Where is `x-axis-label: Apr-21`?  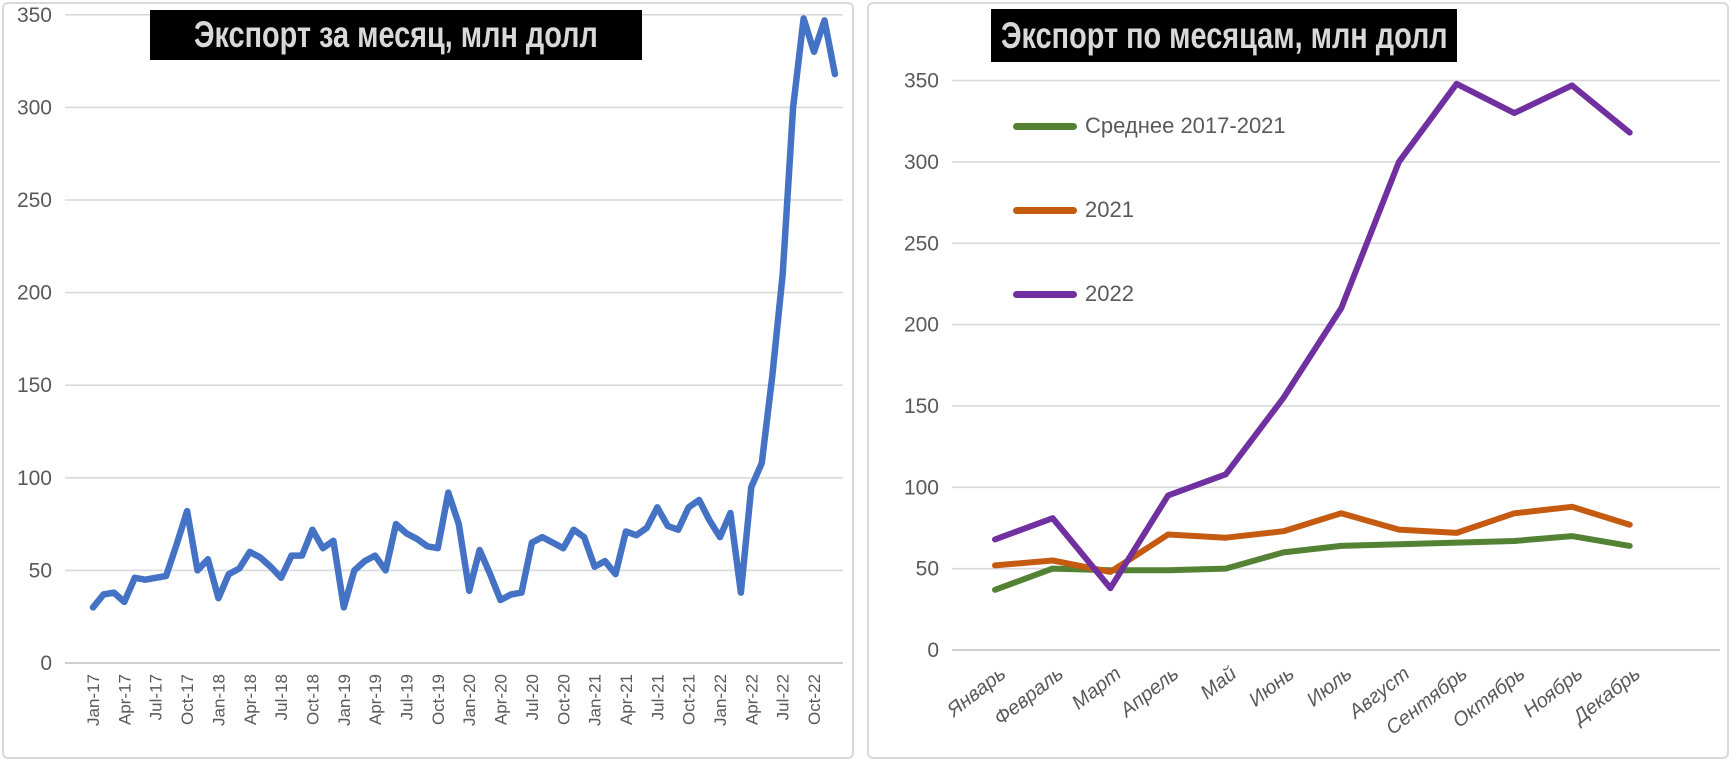 x-axis-label: Apr-21 is located at coordinates (626, 699).